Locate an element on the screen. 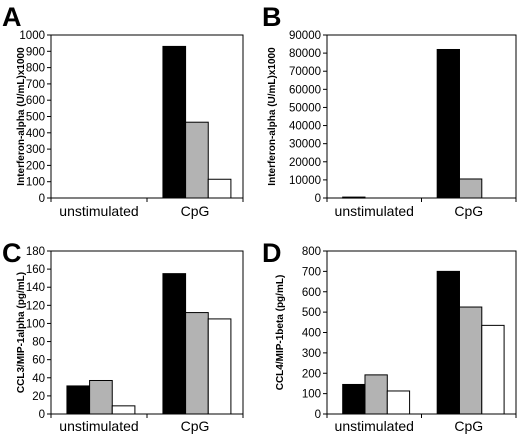  y-tick-label: 900 is located at coordinates (35, 52).